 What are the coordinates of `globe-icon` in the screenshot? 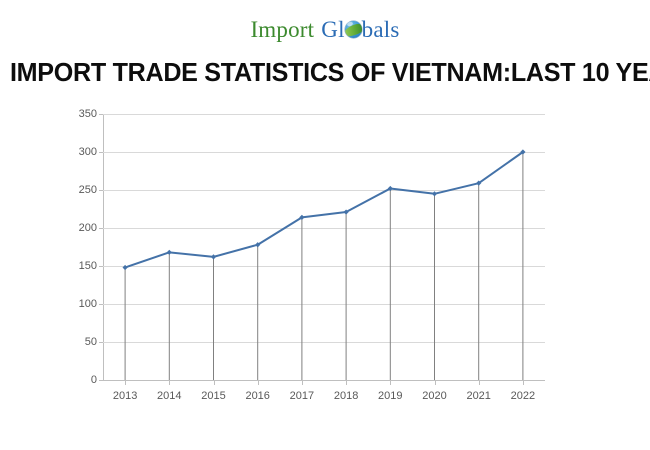 It's located at (353, 29).